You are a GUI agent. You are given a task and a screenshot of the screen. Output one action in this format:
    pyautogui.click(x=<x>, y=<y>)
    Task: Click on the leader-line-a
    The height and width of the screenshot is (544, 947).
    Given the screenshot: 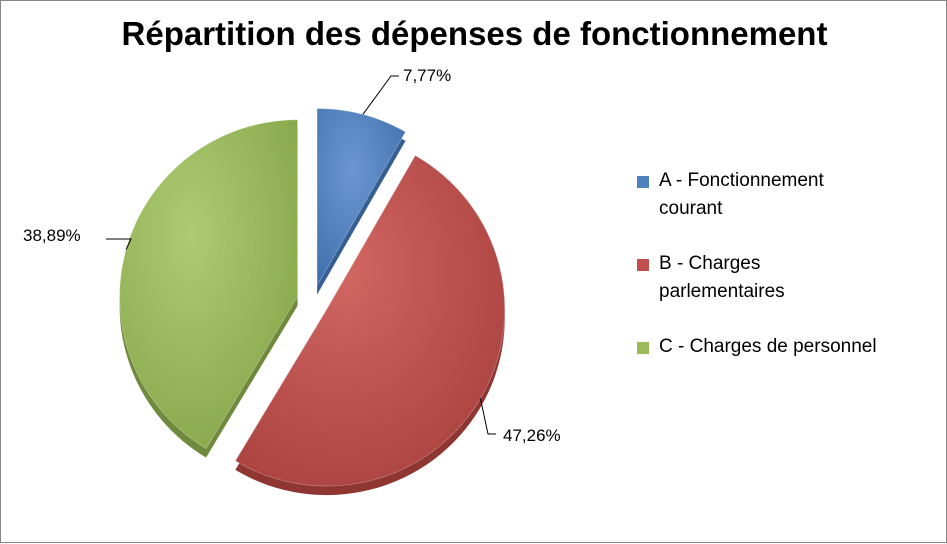 What is the action you would take?
    pyautogui.click(x=380, y=95)
    